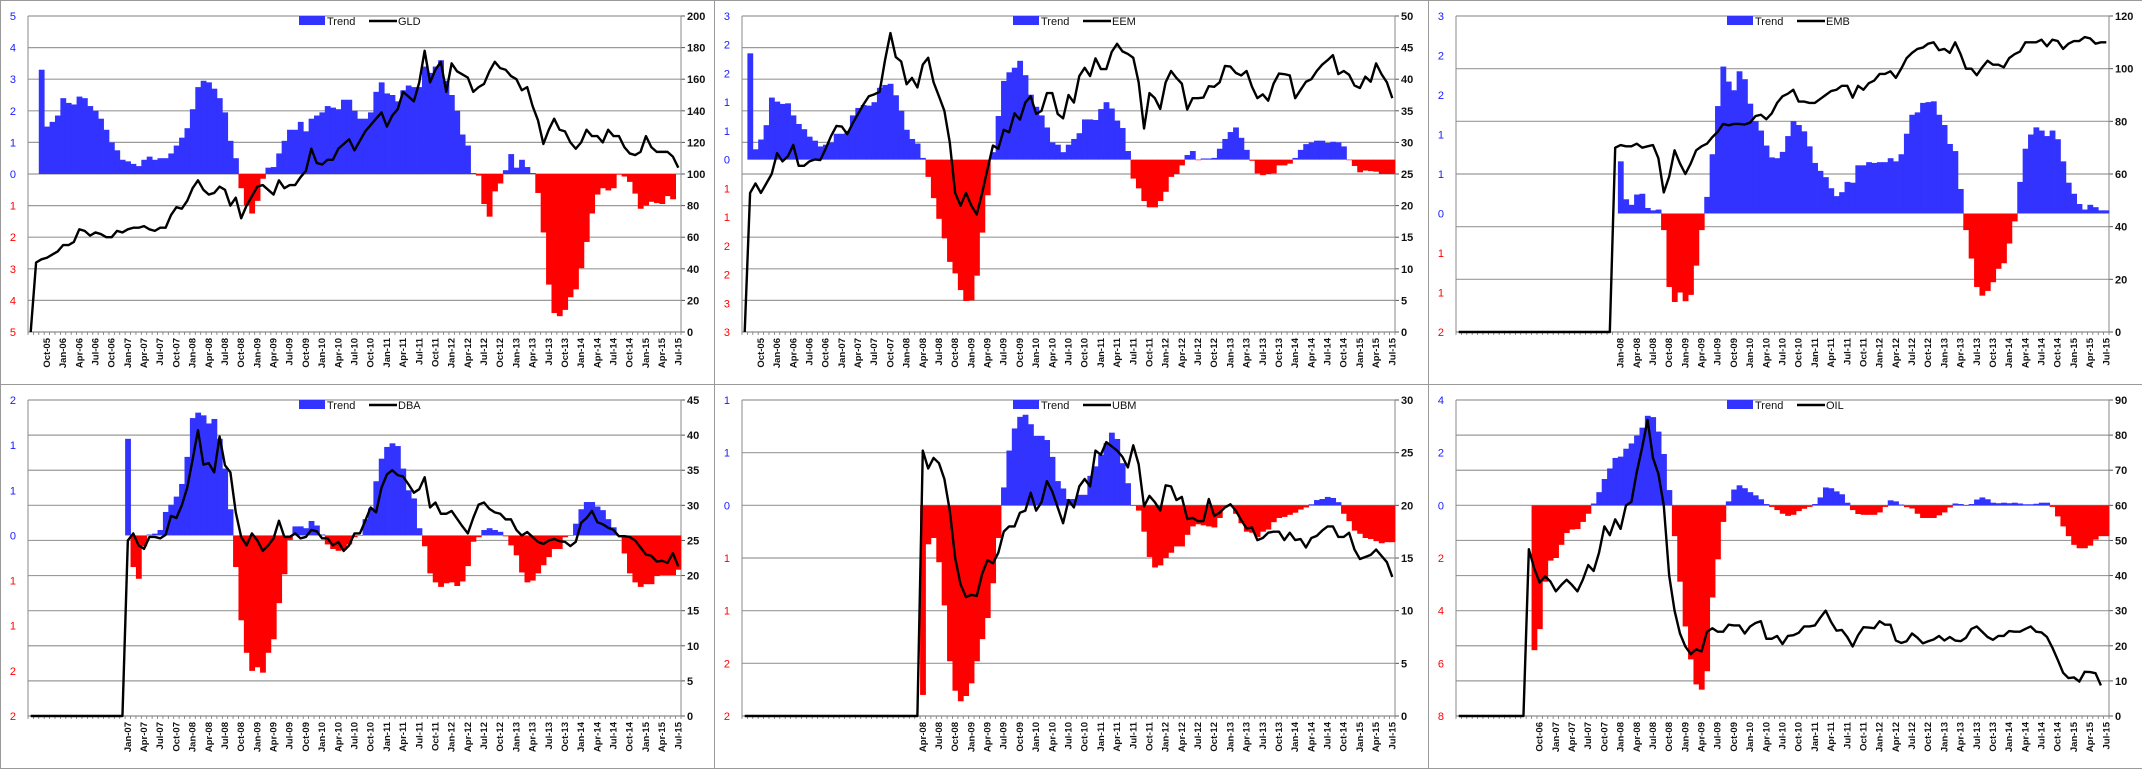 This screenshot has width=2142, height=769. Describe the element at coordinates (690, 717) in the screenshot. I see `right-tick-label: 0` at that location.